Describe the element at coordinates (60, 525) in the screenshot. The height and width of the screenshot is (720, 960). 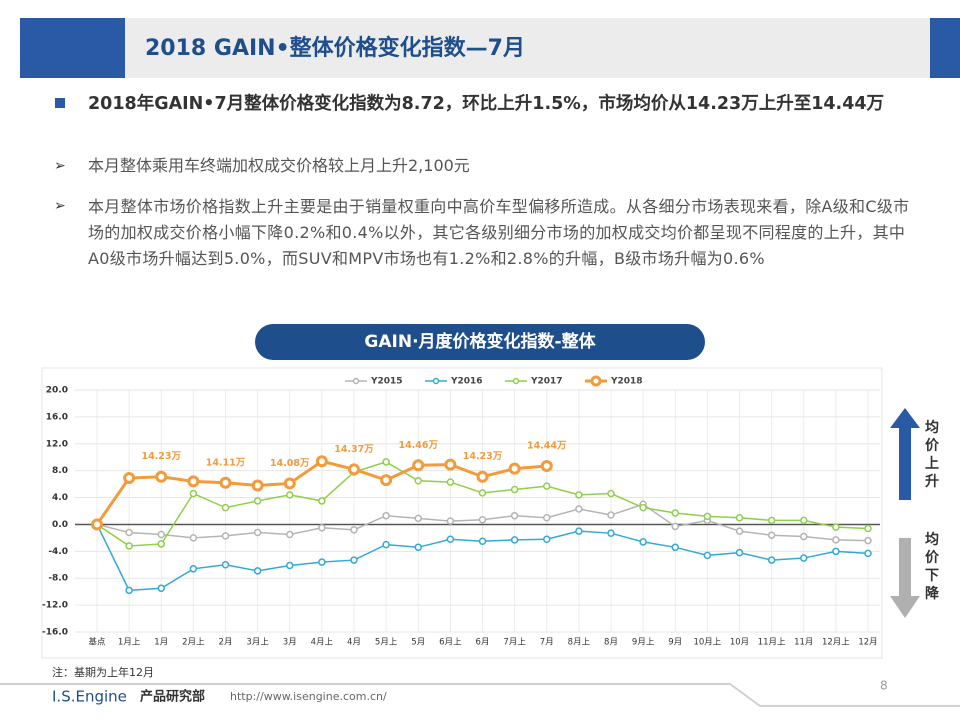
I see `y-tick-label: 0.0` at that location.